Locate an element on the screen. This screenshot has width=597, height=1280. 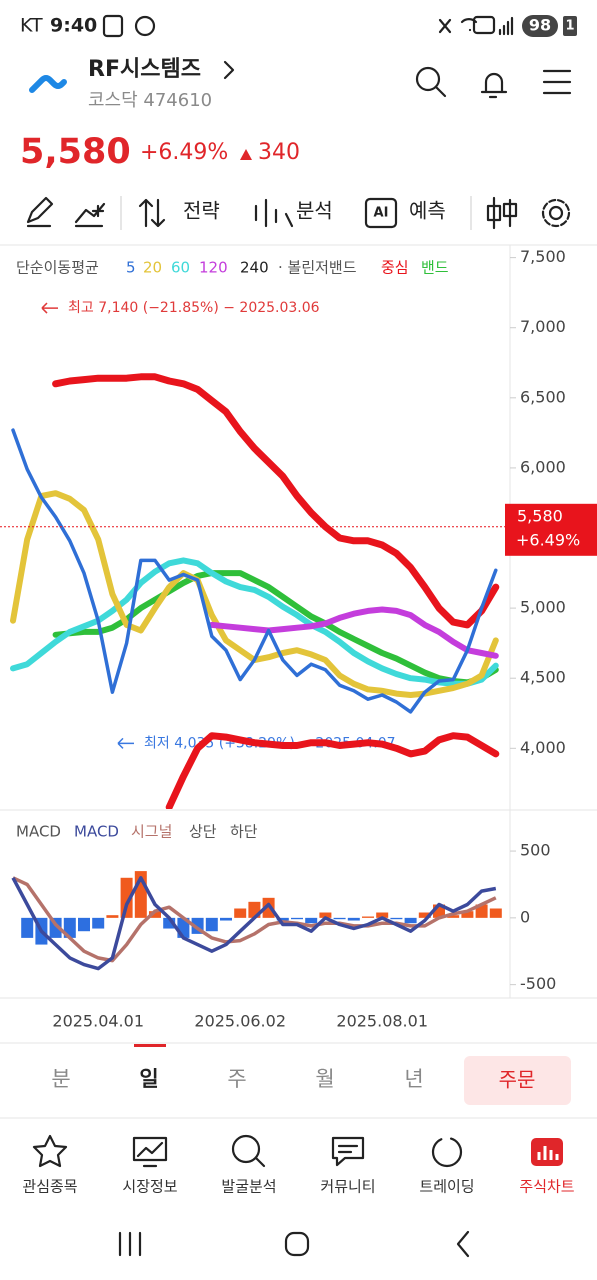
y-tick-label: 5,000 is located at coordinates (543, 607).